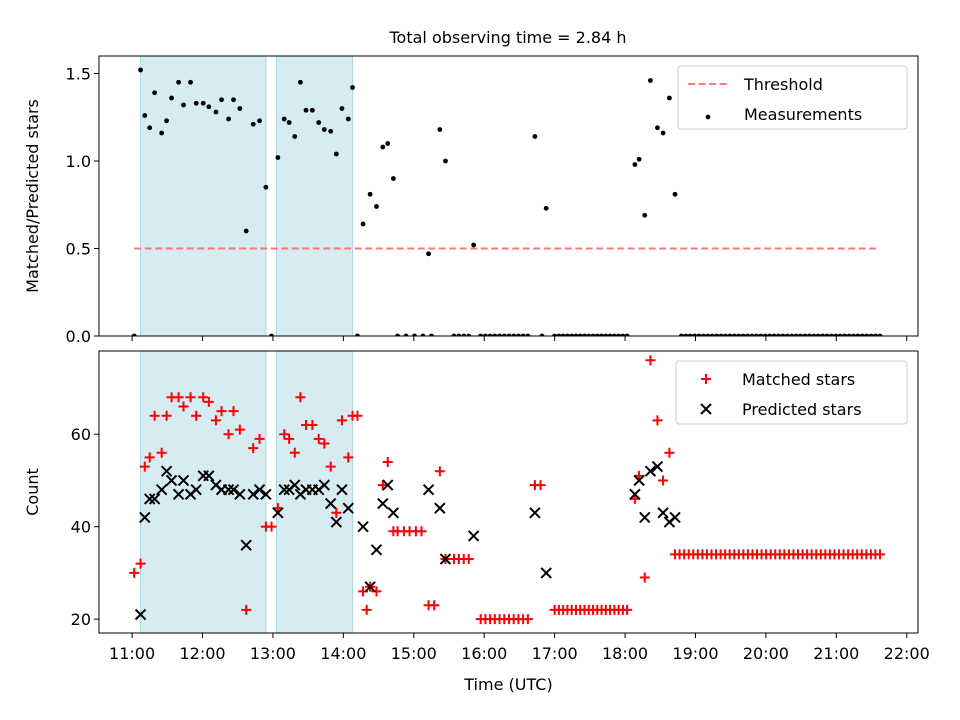  Describe the element at coordinates (708, 117) in the screenshot. I see `legend-measurements-swatch` at that location.